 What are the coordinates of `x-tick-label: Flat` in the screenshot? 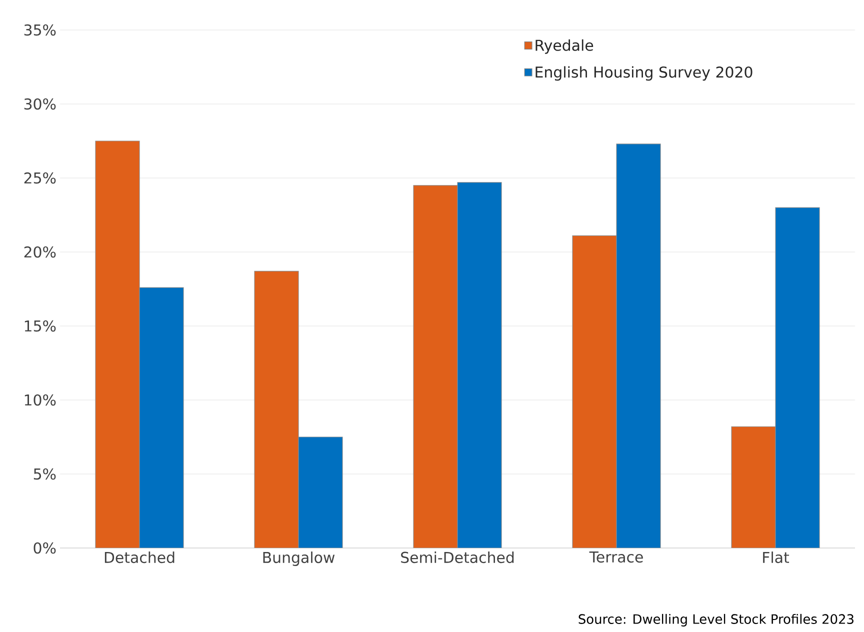 It's located at (776, 558).